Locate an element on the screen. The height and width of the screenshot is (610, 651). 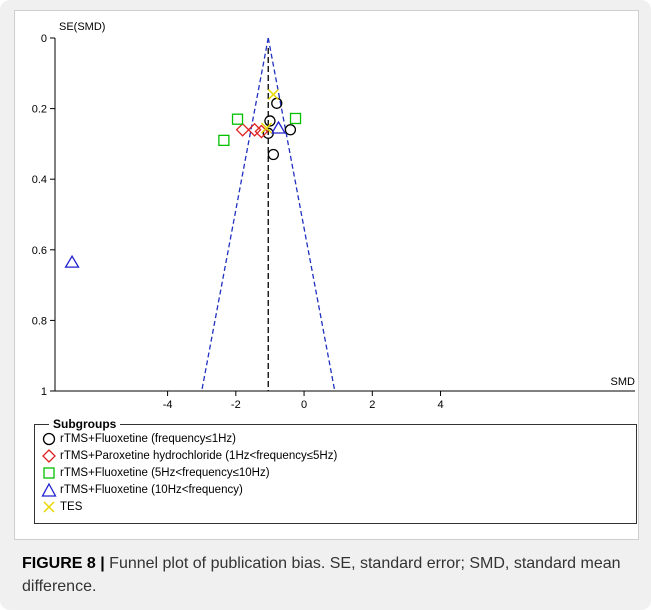
legend-item-square: rTMS+Fluoxetine (5Hz<frequency≤10Hz) is located at coordinates (155, 473).